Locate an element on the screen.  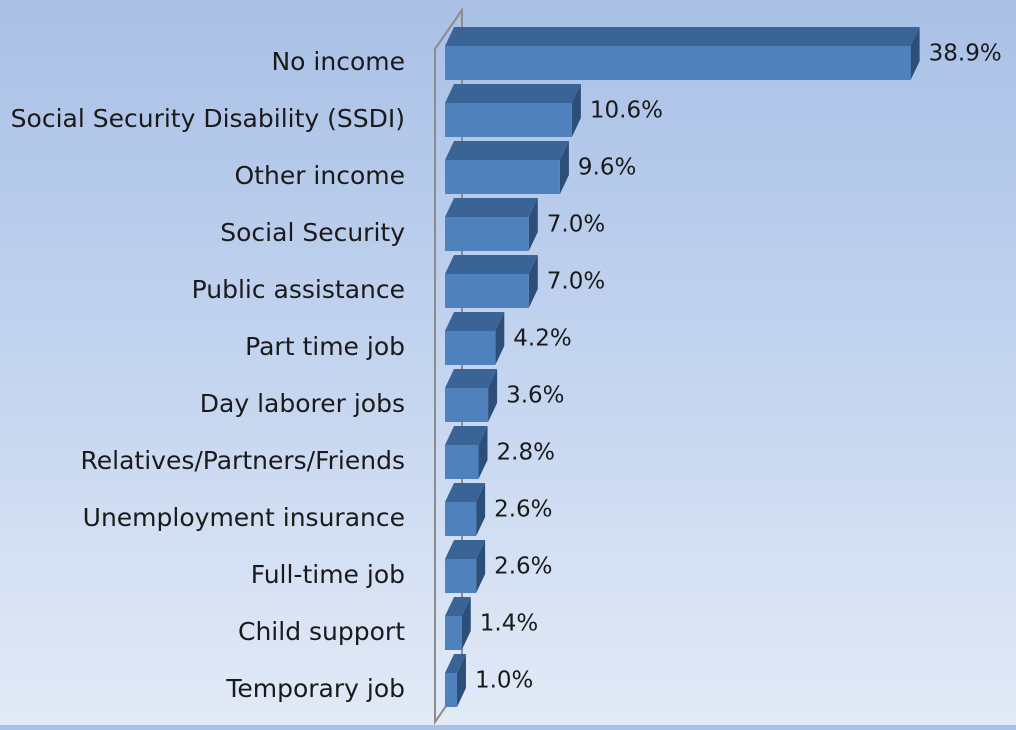
category-label: Temporary job is located at coordinates (315, 688).